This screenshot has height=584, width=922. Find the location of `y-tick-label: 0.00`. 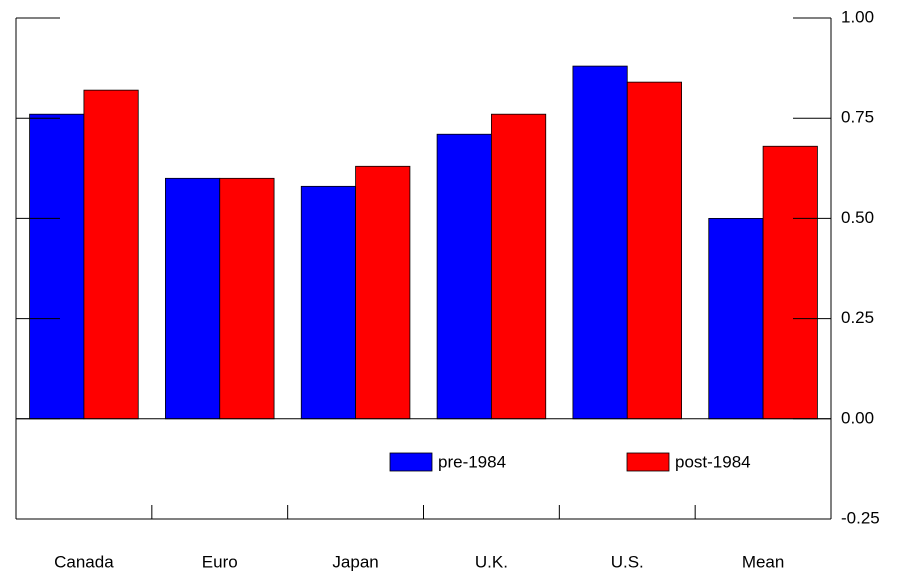

y-tick-label: 0.00 is located at coordinates (857, 417).